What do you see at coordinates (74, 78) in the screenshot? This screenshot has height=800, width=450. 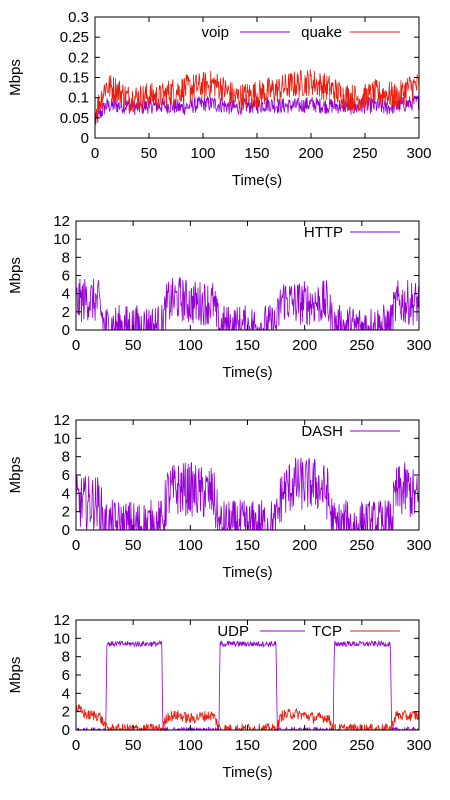 I see `y-tick-label: 0.15` at bounding box center [74, 78].